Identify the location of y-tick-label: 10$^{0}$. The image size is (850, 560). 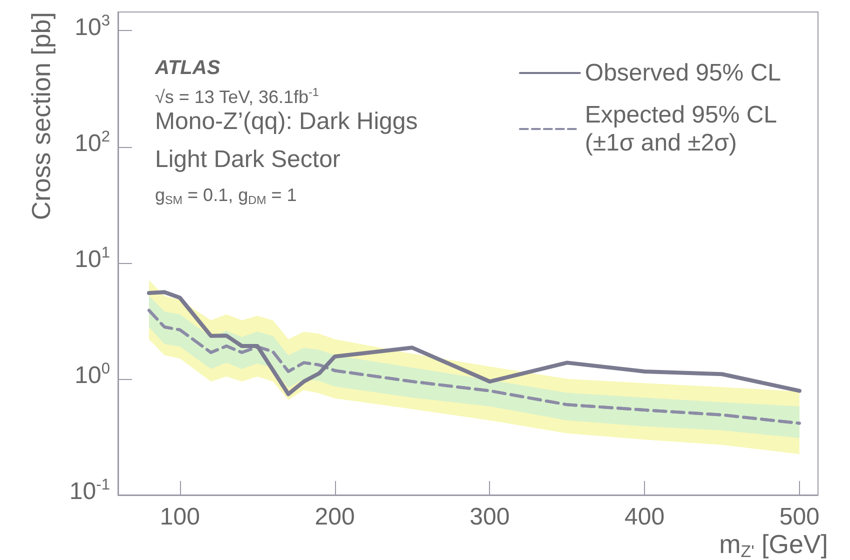
(92, 374).